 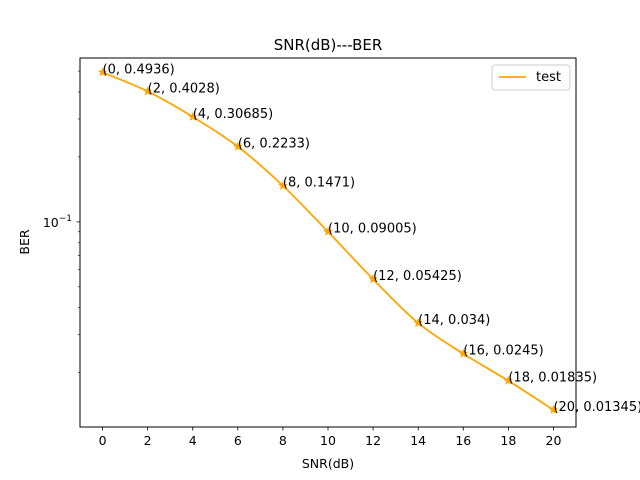 I want to click on y-tick-label: 10−1, so click(x=57, y=222).